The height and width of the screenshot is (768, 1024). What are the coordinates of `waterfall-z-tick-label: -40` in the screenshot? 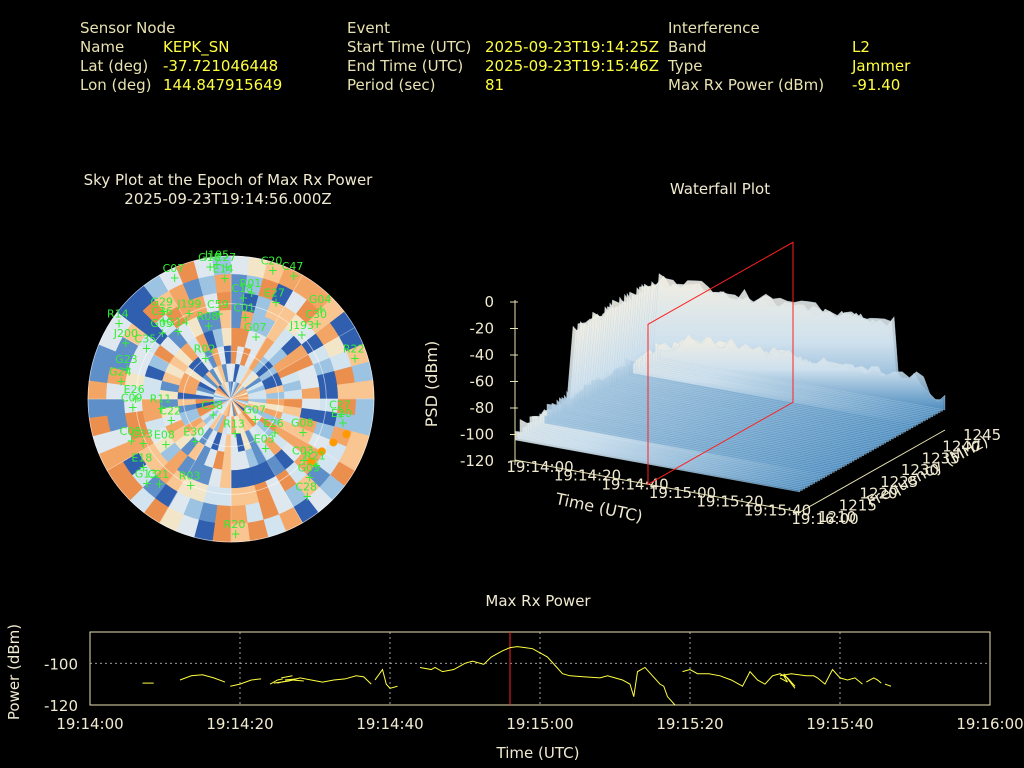 It's located at (482, 355).